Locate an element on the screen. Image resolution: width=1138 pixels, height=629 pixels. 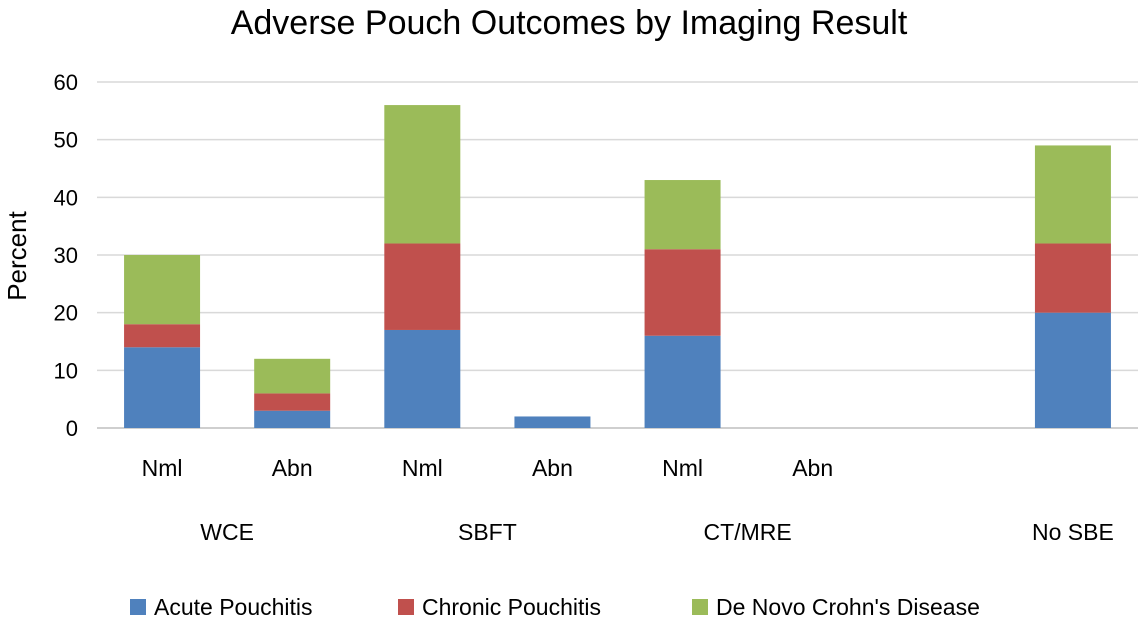
legend-label: Chronic Pouchitis is located at coordinates (511, 607).